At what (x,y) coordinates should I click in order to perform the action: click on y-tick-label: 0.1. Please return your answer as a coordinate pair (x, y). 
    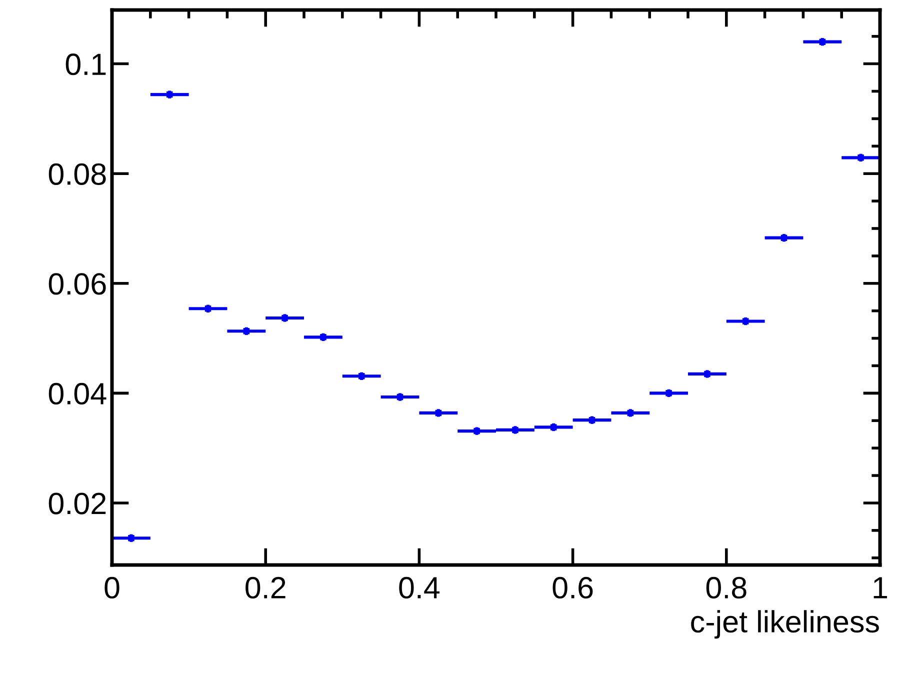
    Looking at the image, I should click on (86, 65).